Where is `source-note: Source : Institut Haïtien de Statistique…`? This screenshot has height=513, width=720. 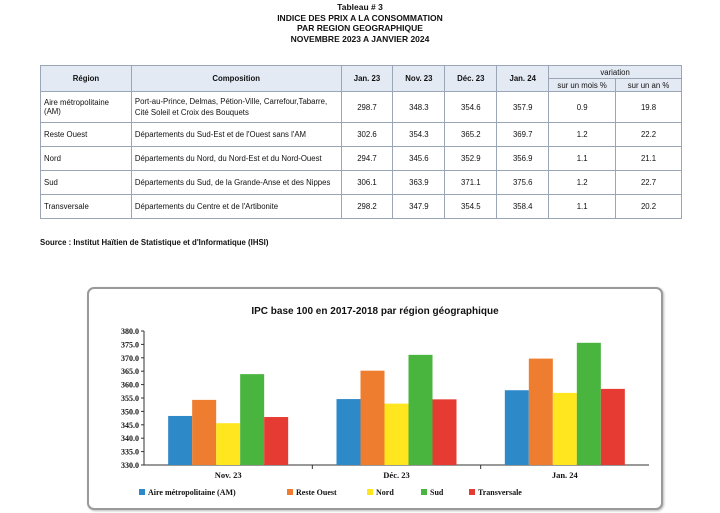 source-note: Source : Institut Haïtien de Statistique… is located at coordinates (154, 242).